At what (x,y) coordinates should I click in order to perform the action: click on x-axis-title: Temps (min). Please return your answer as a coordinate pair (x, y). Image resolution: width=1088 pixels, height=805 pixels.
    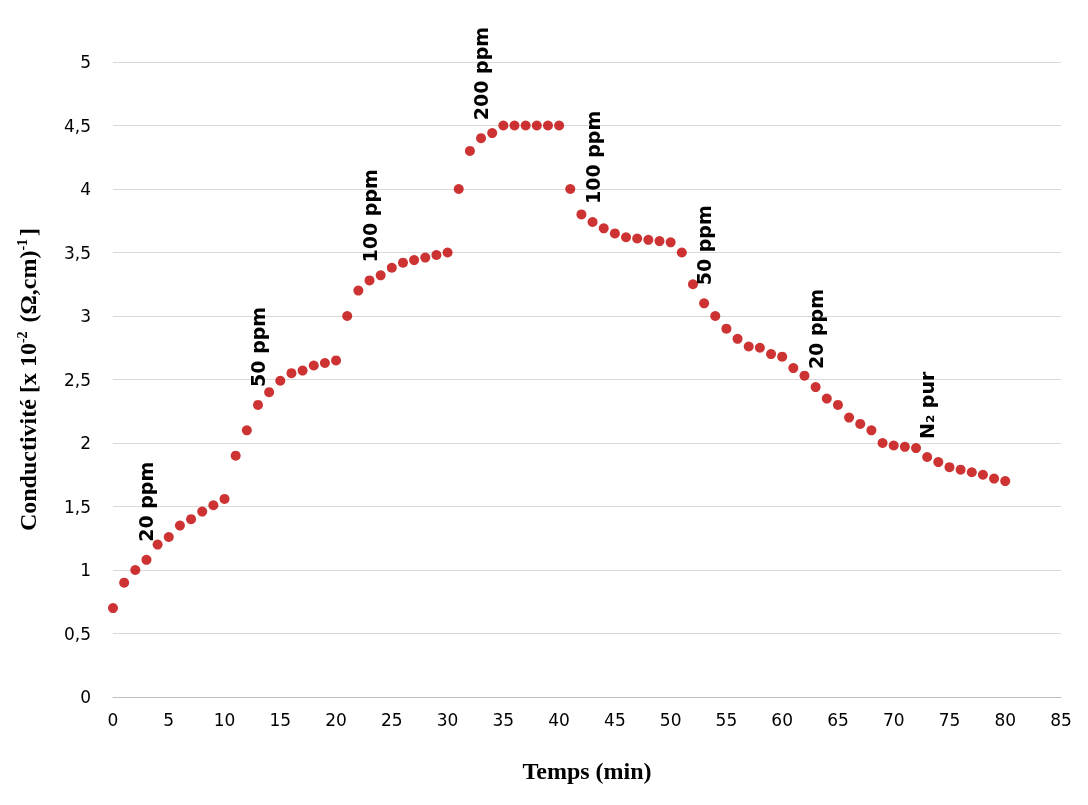
    Looking at the image, I should click on (587, 771).